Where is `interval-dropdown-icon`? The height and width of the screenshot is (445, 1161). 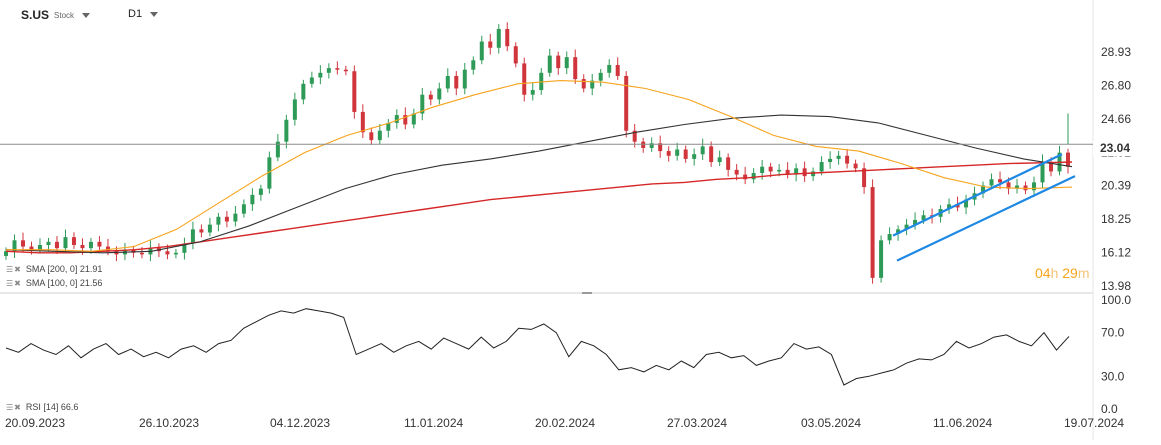 interval-dropdown-icon is located at coordinates (154, 14).